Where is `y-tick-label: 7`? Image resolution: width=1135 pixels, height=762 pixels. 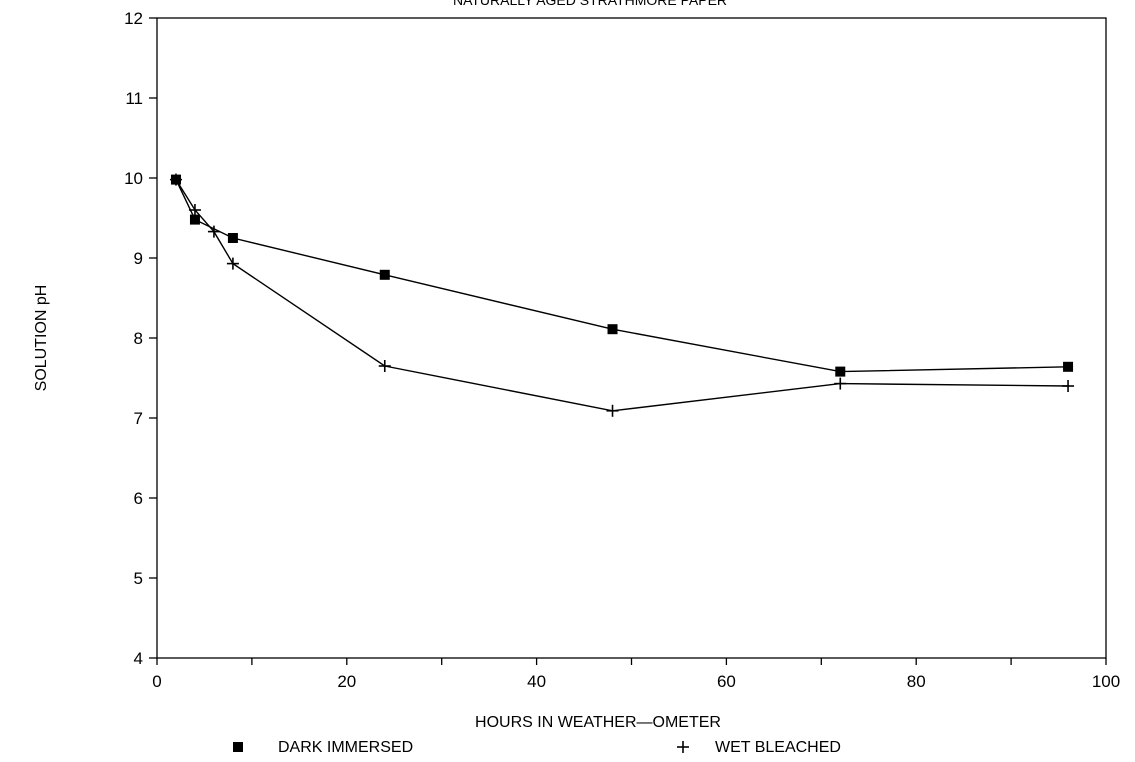
y-tick-label: 7 is located at coordinates (138, 418).